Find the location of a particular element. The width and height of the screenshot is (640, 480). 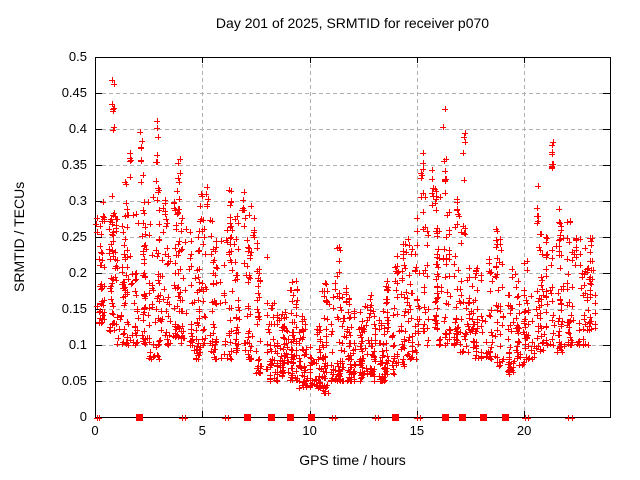

y-tick-label: 0.2 is located at coordinates (78, 272).